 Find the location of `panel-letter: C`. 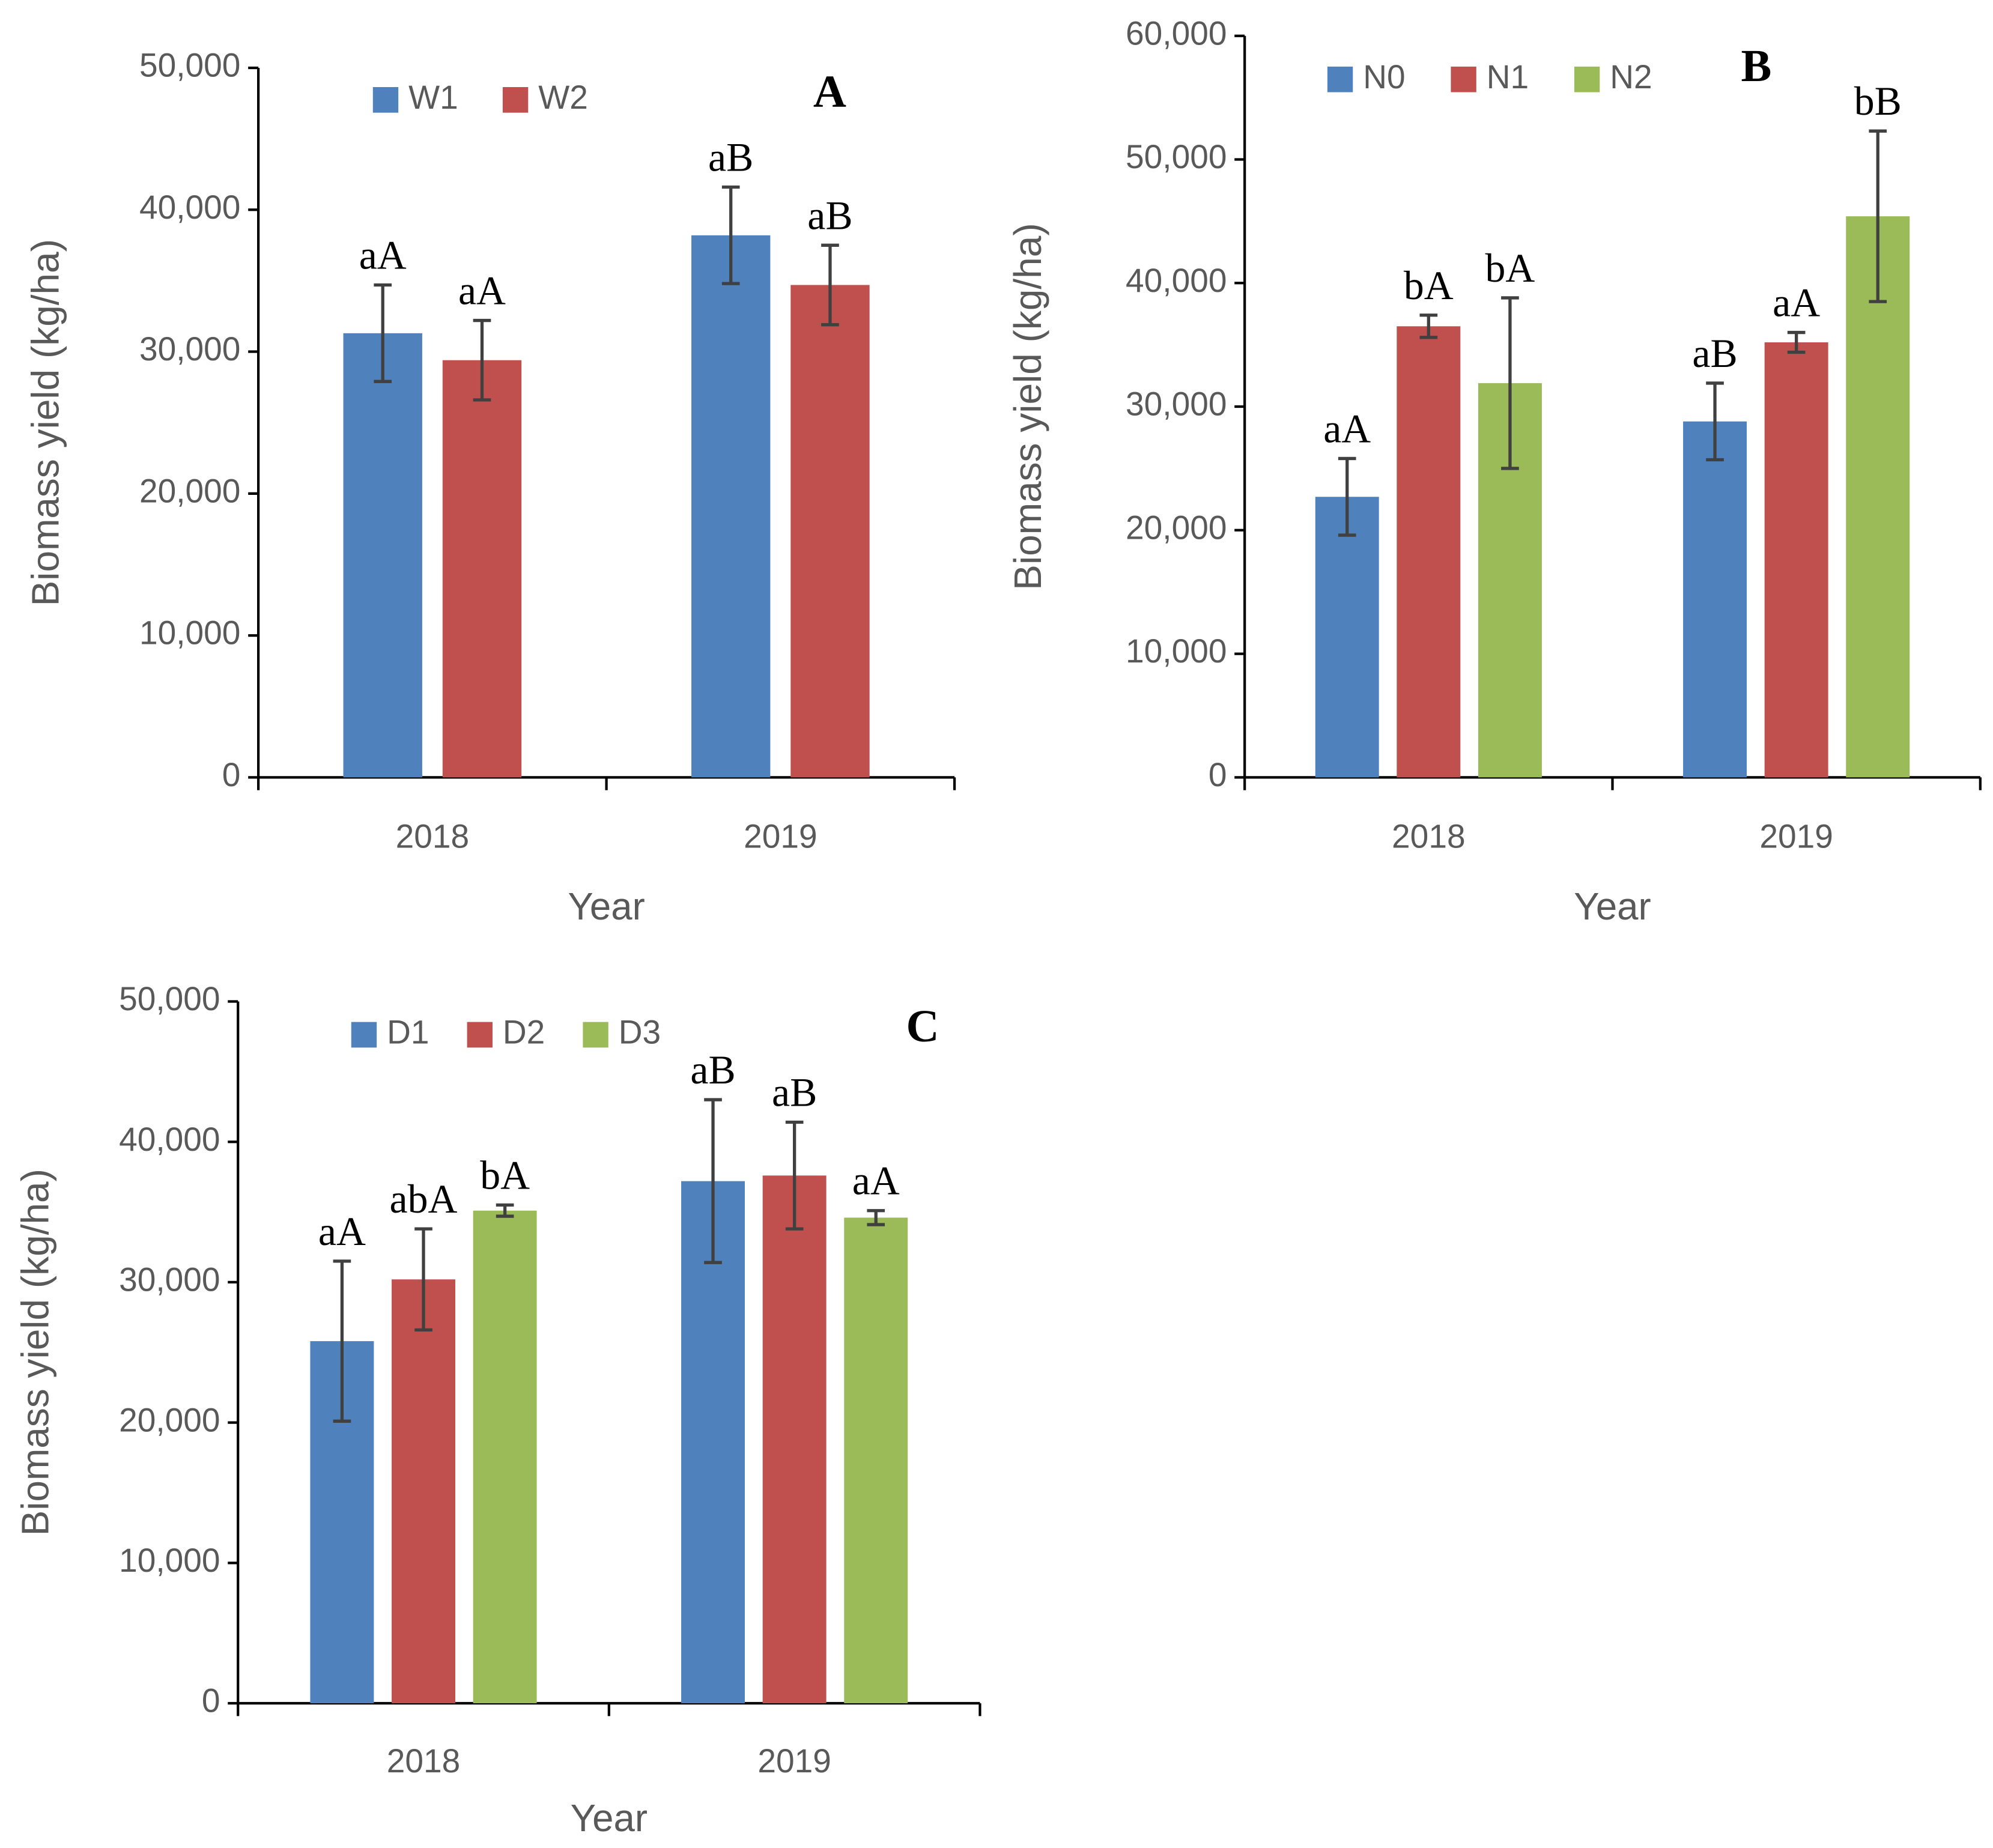

panel-letter: C is located at coordinates (922, 1026).